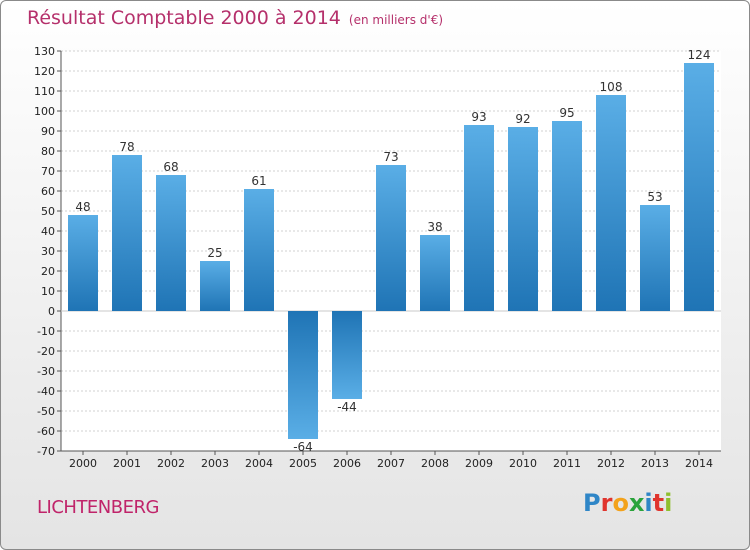  Describe the element at coordinates (215, 463) in the screenshot. I see `x-tick-label: 2003` at that location.